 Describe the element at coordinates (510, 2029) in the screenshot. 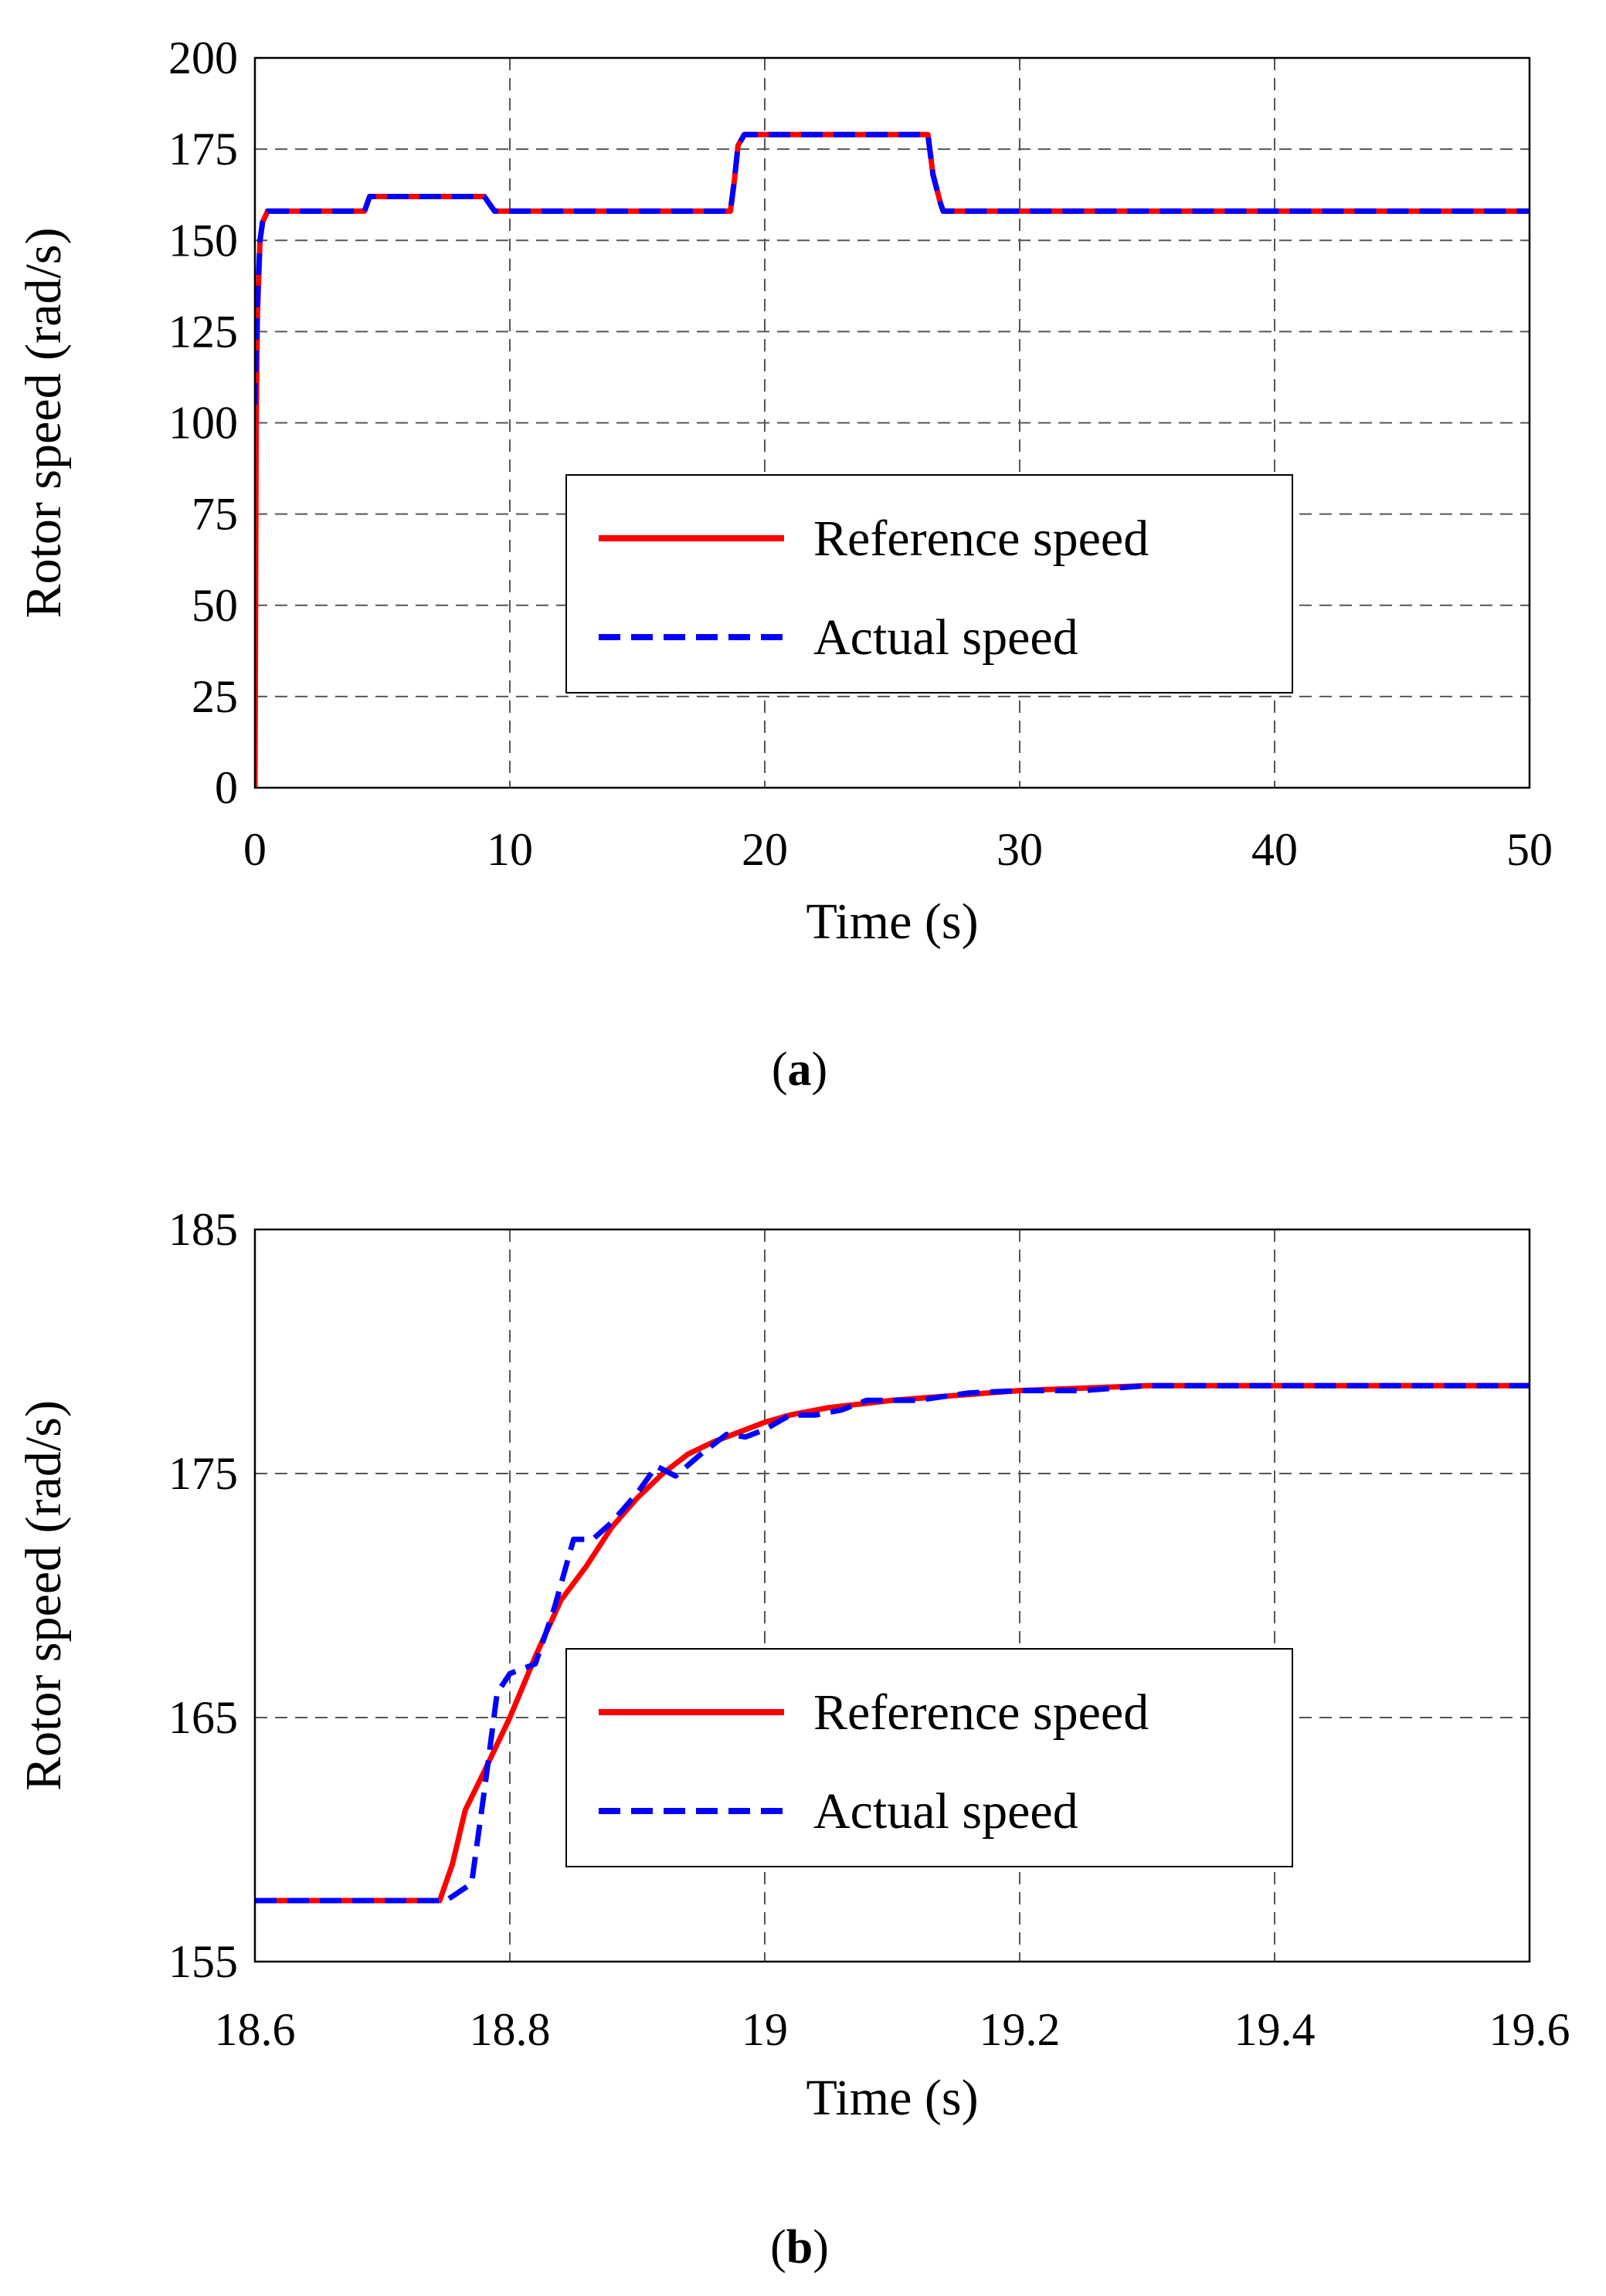

I see `x-tick-label: 18.8` at that location.